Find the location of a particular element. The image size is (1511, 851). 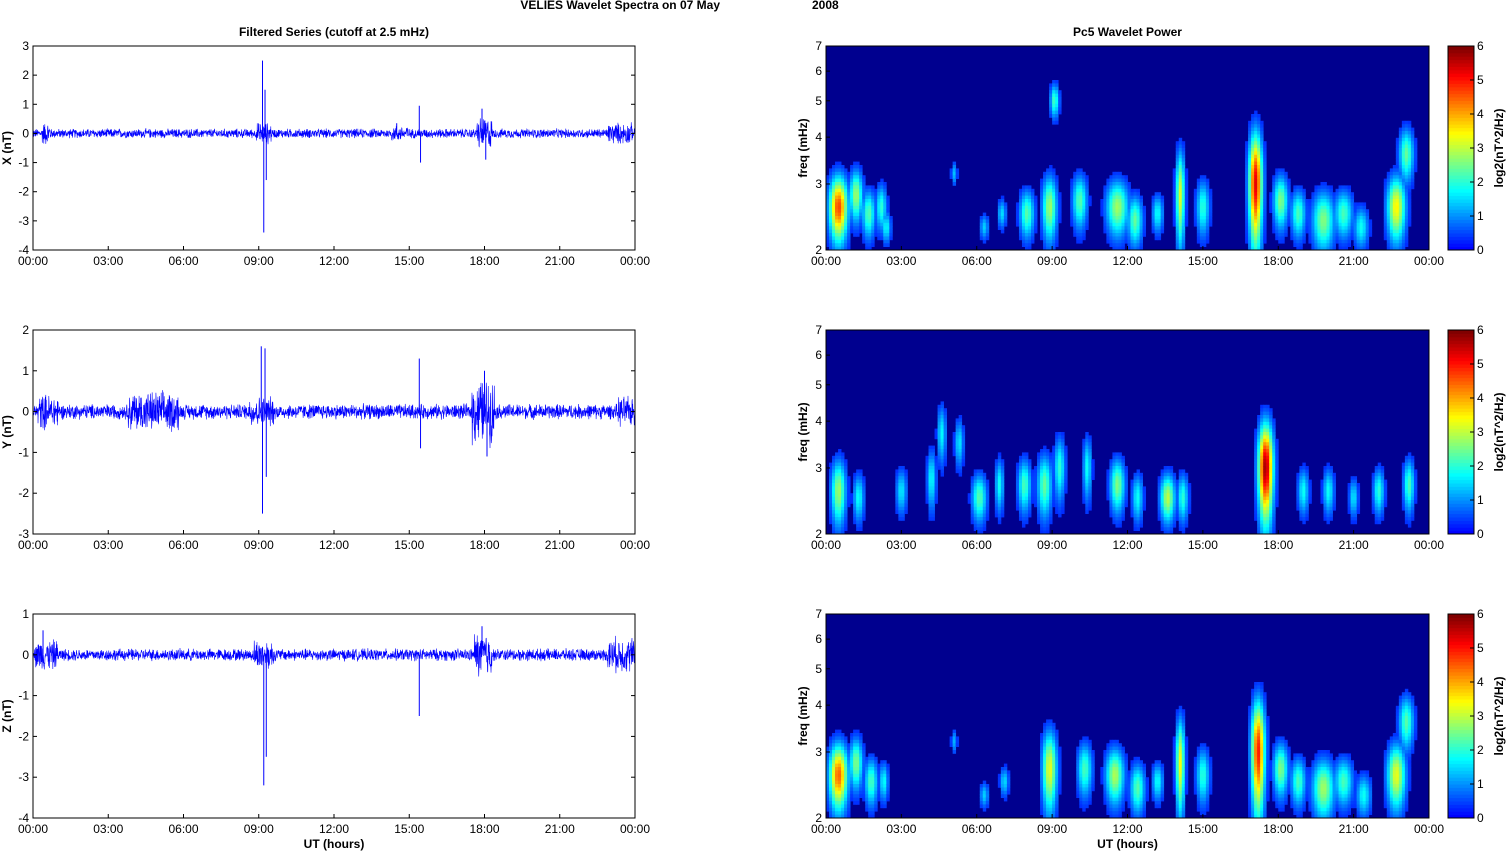

colorbar-tick-label: 3 is located at coordinates (1480, 432).